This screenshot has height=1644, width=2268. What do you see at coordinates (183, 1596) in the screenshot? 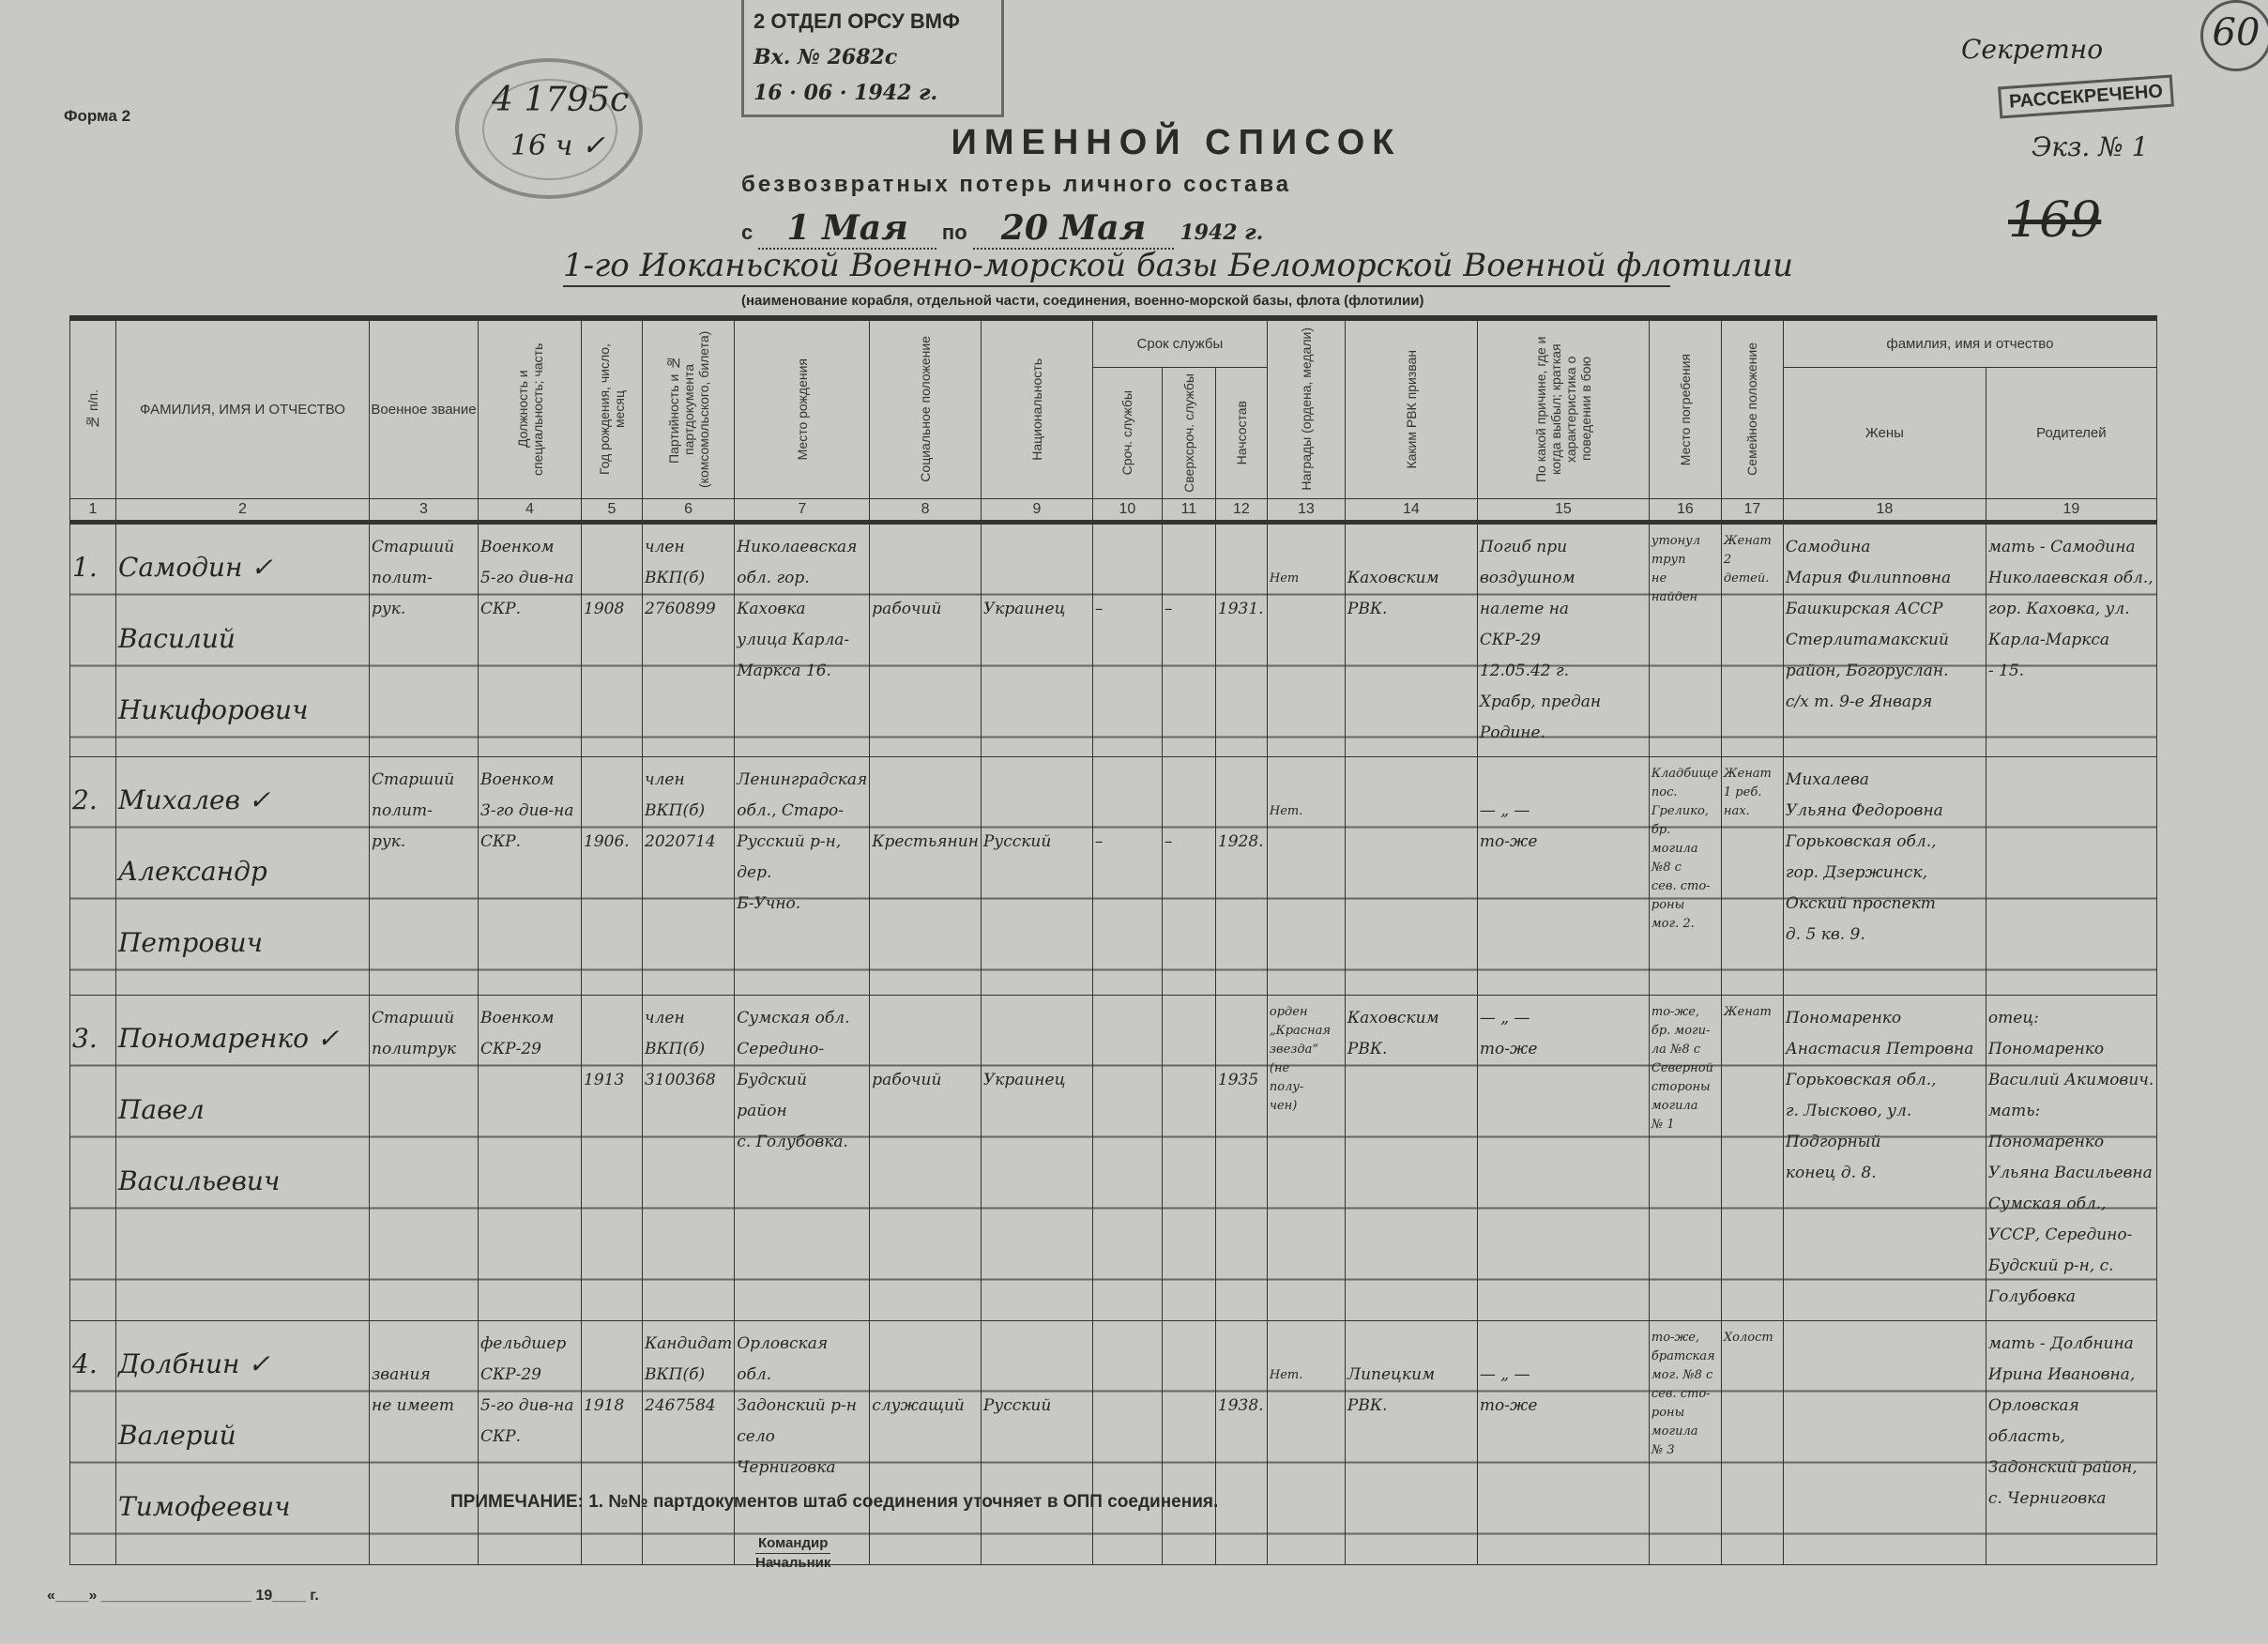
I see `date-line: «____» __________________ 19____ г.` at bounding box center [183, 1596].